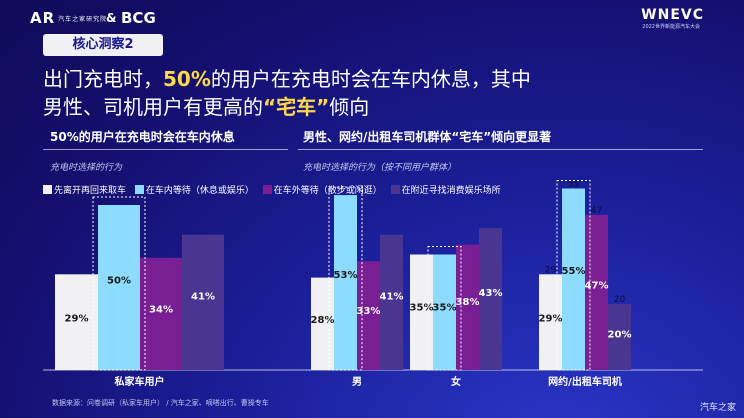 This screenshot has width=744, height=418. What do you see at coordinates (139, 381) in the screenshot?
I see `category-label: 私家车用户` at bounding box center [139, 381].